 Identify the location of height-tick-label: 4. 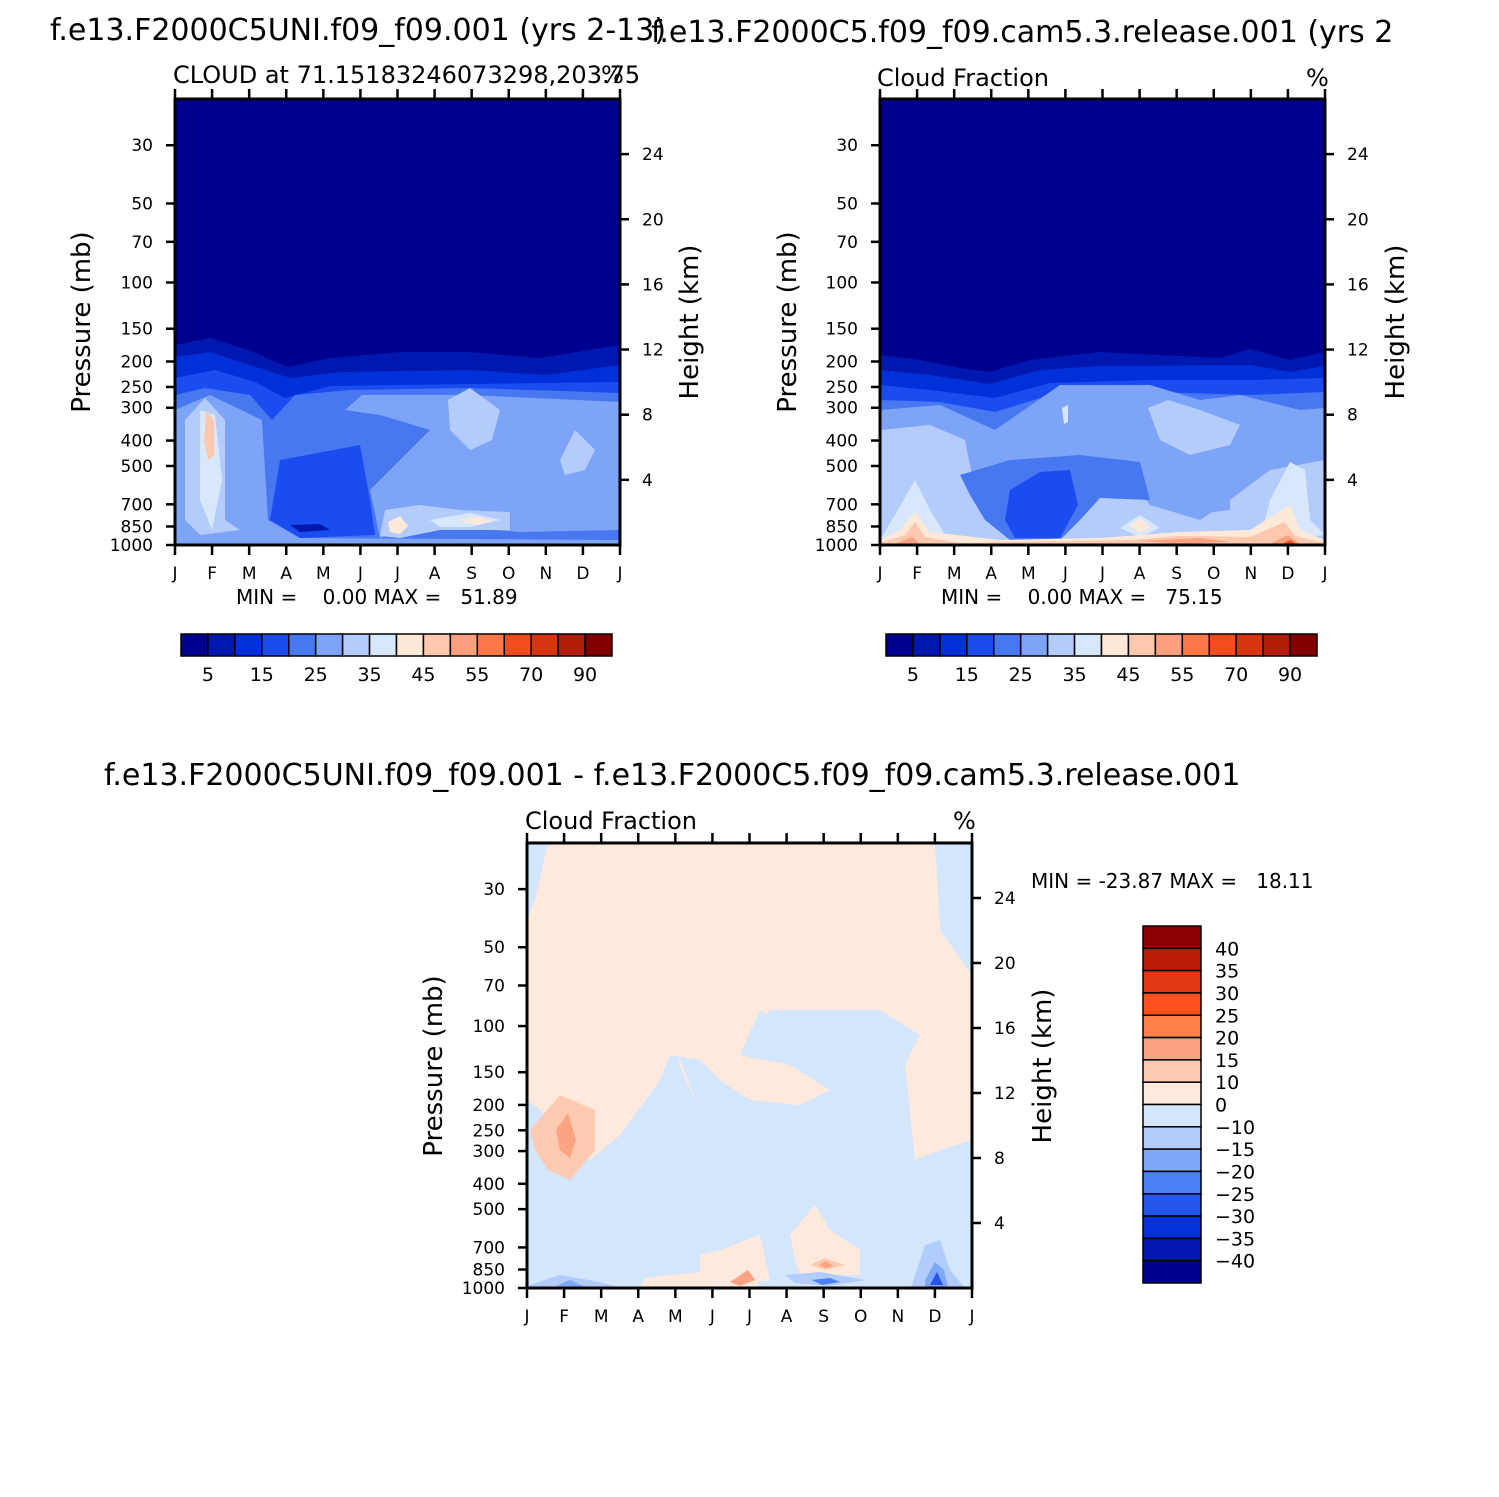
(999, 1224).